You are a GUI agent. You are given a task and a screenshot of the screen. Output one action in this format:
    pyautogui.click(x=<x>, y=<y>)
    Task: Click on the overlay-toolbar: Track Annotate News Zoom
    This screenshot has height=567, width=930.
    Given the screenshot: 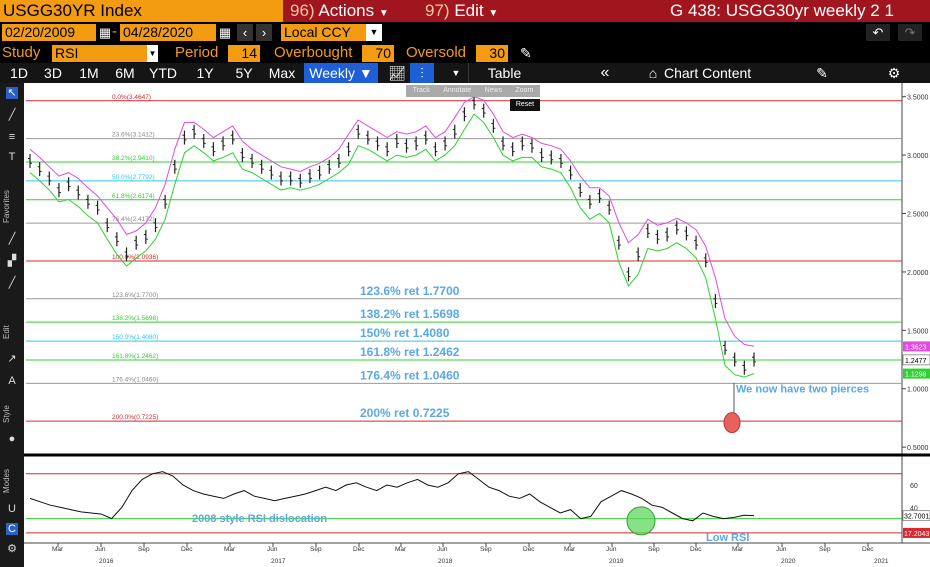 What is the action you would take?
    pyautogui.click(x=473, y=91)
    